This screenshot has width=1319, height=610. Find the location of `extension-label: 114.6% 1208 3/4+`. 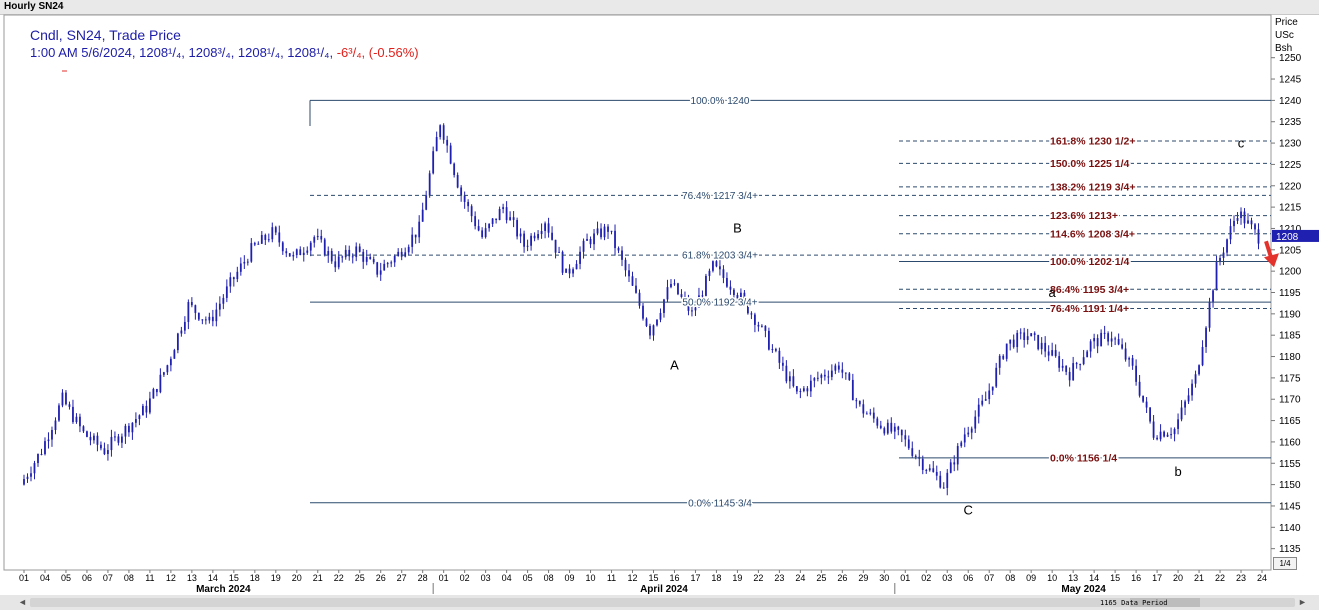

extension-label: 114.6% 1208 3/4+ is located at coordinates (1092, 234).